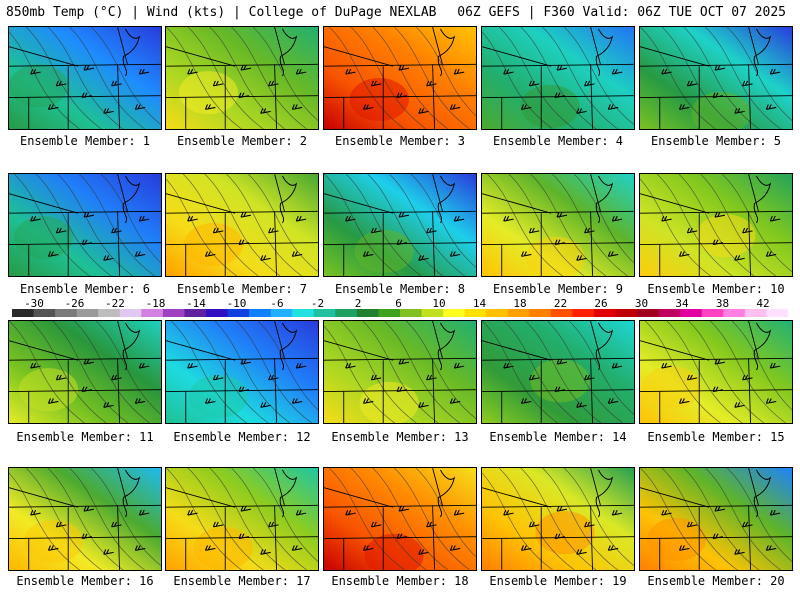 The height and width of the screenshot is (600, 800). Describe the element at coordinates (358, 303) in the screenshot. I see `colorbar-tick-label: 2` at that location.